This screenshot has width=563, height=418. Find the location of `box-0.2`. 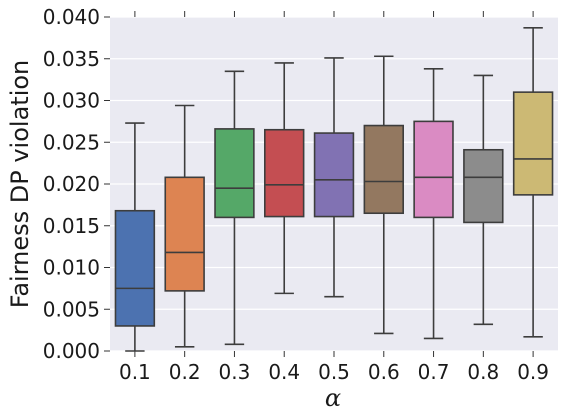

box-0.2 is located at coordinates (184, 226).